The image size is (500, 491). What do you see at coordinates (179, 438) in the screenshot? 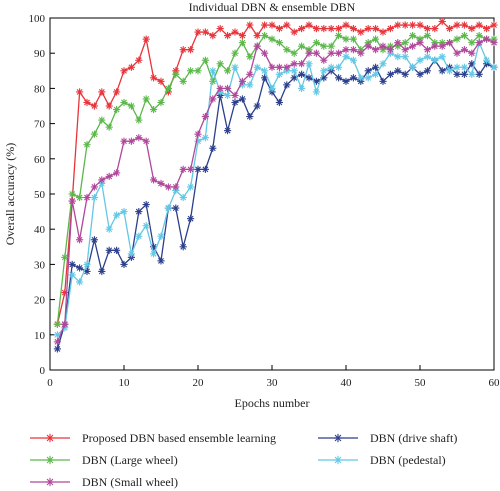
I see `legend-label: Proposed DBN based ensemble learning` at bounding box center [179, 438].